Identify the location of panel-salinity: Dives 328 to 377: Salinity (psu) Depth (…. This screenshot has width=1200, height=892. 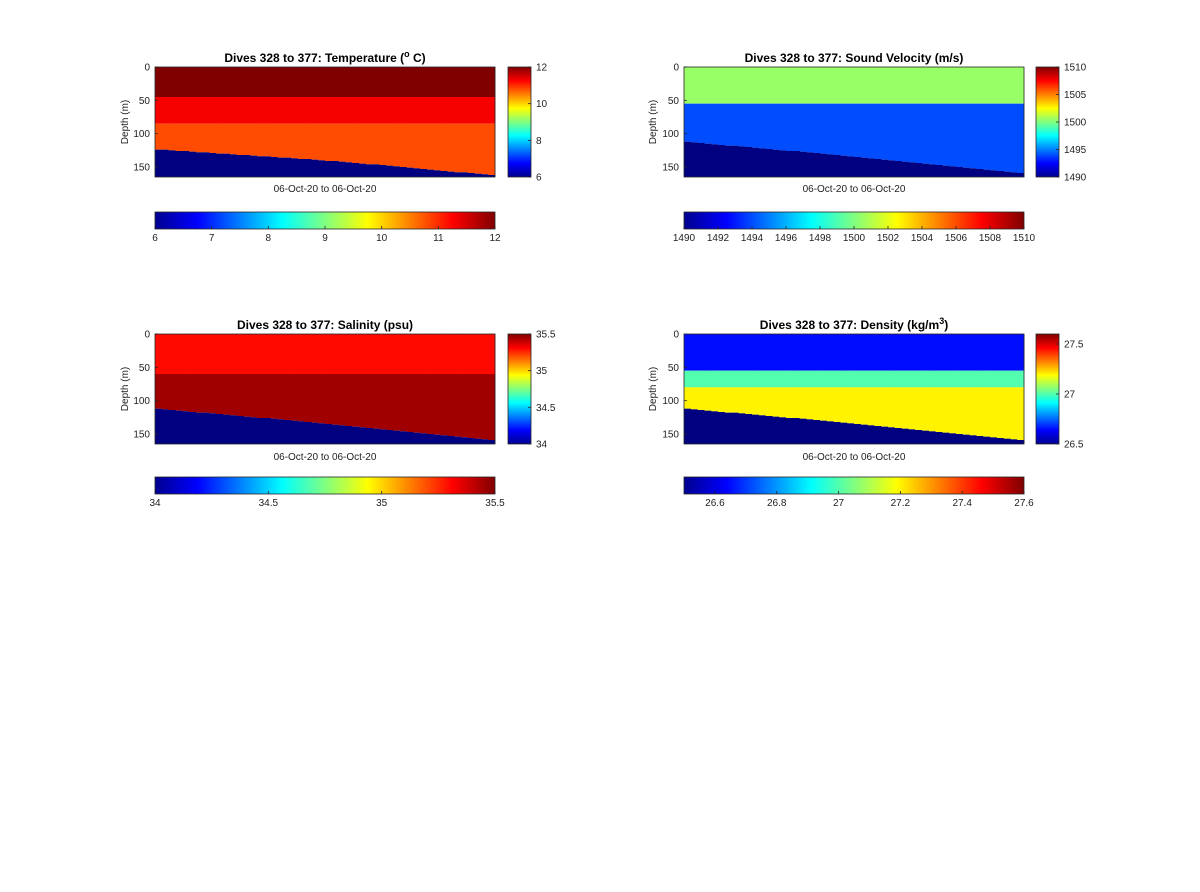
(338, 413).